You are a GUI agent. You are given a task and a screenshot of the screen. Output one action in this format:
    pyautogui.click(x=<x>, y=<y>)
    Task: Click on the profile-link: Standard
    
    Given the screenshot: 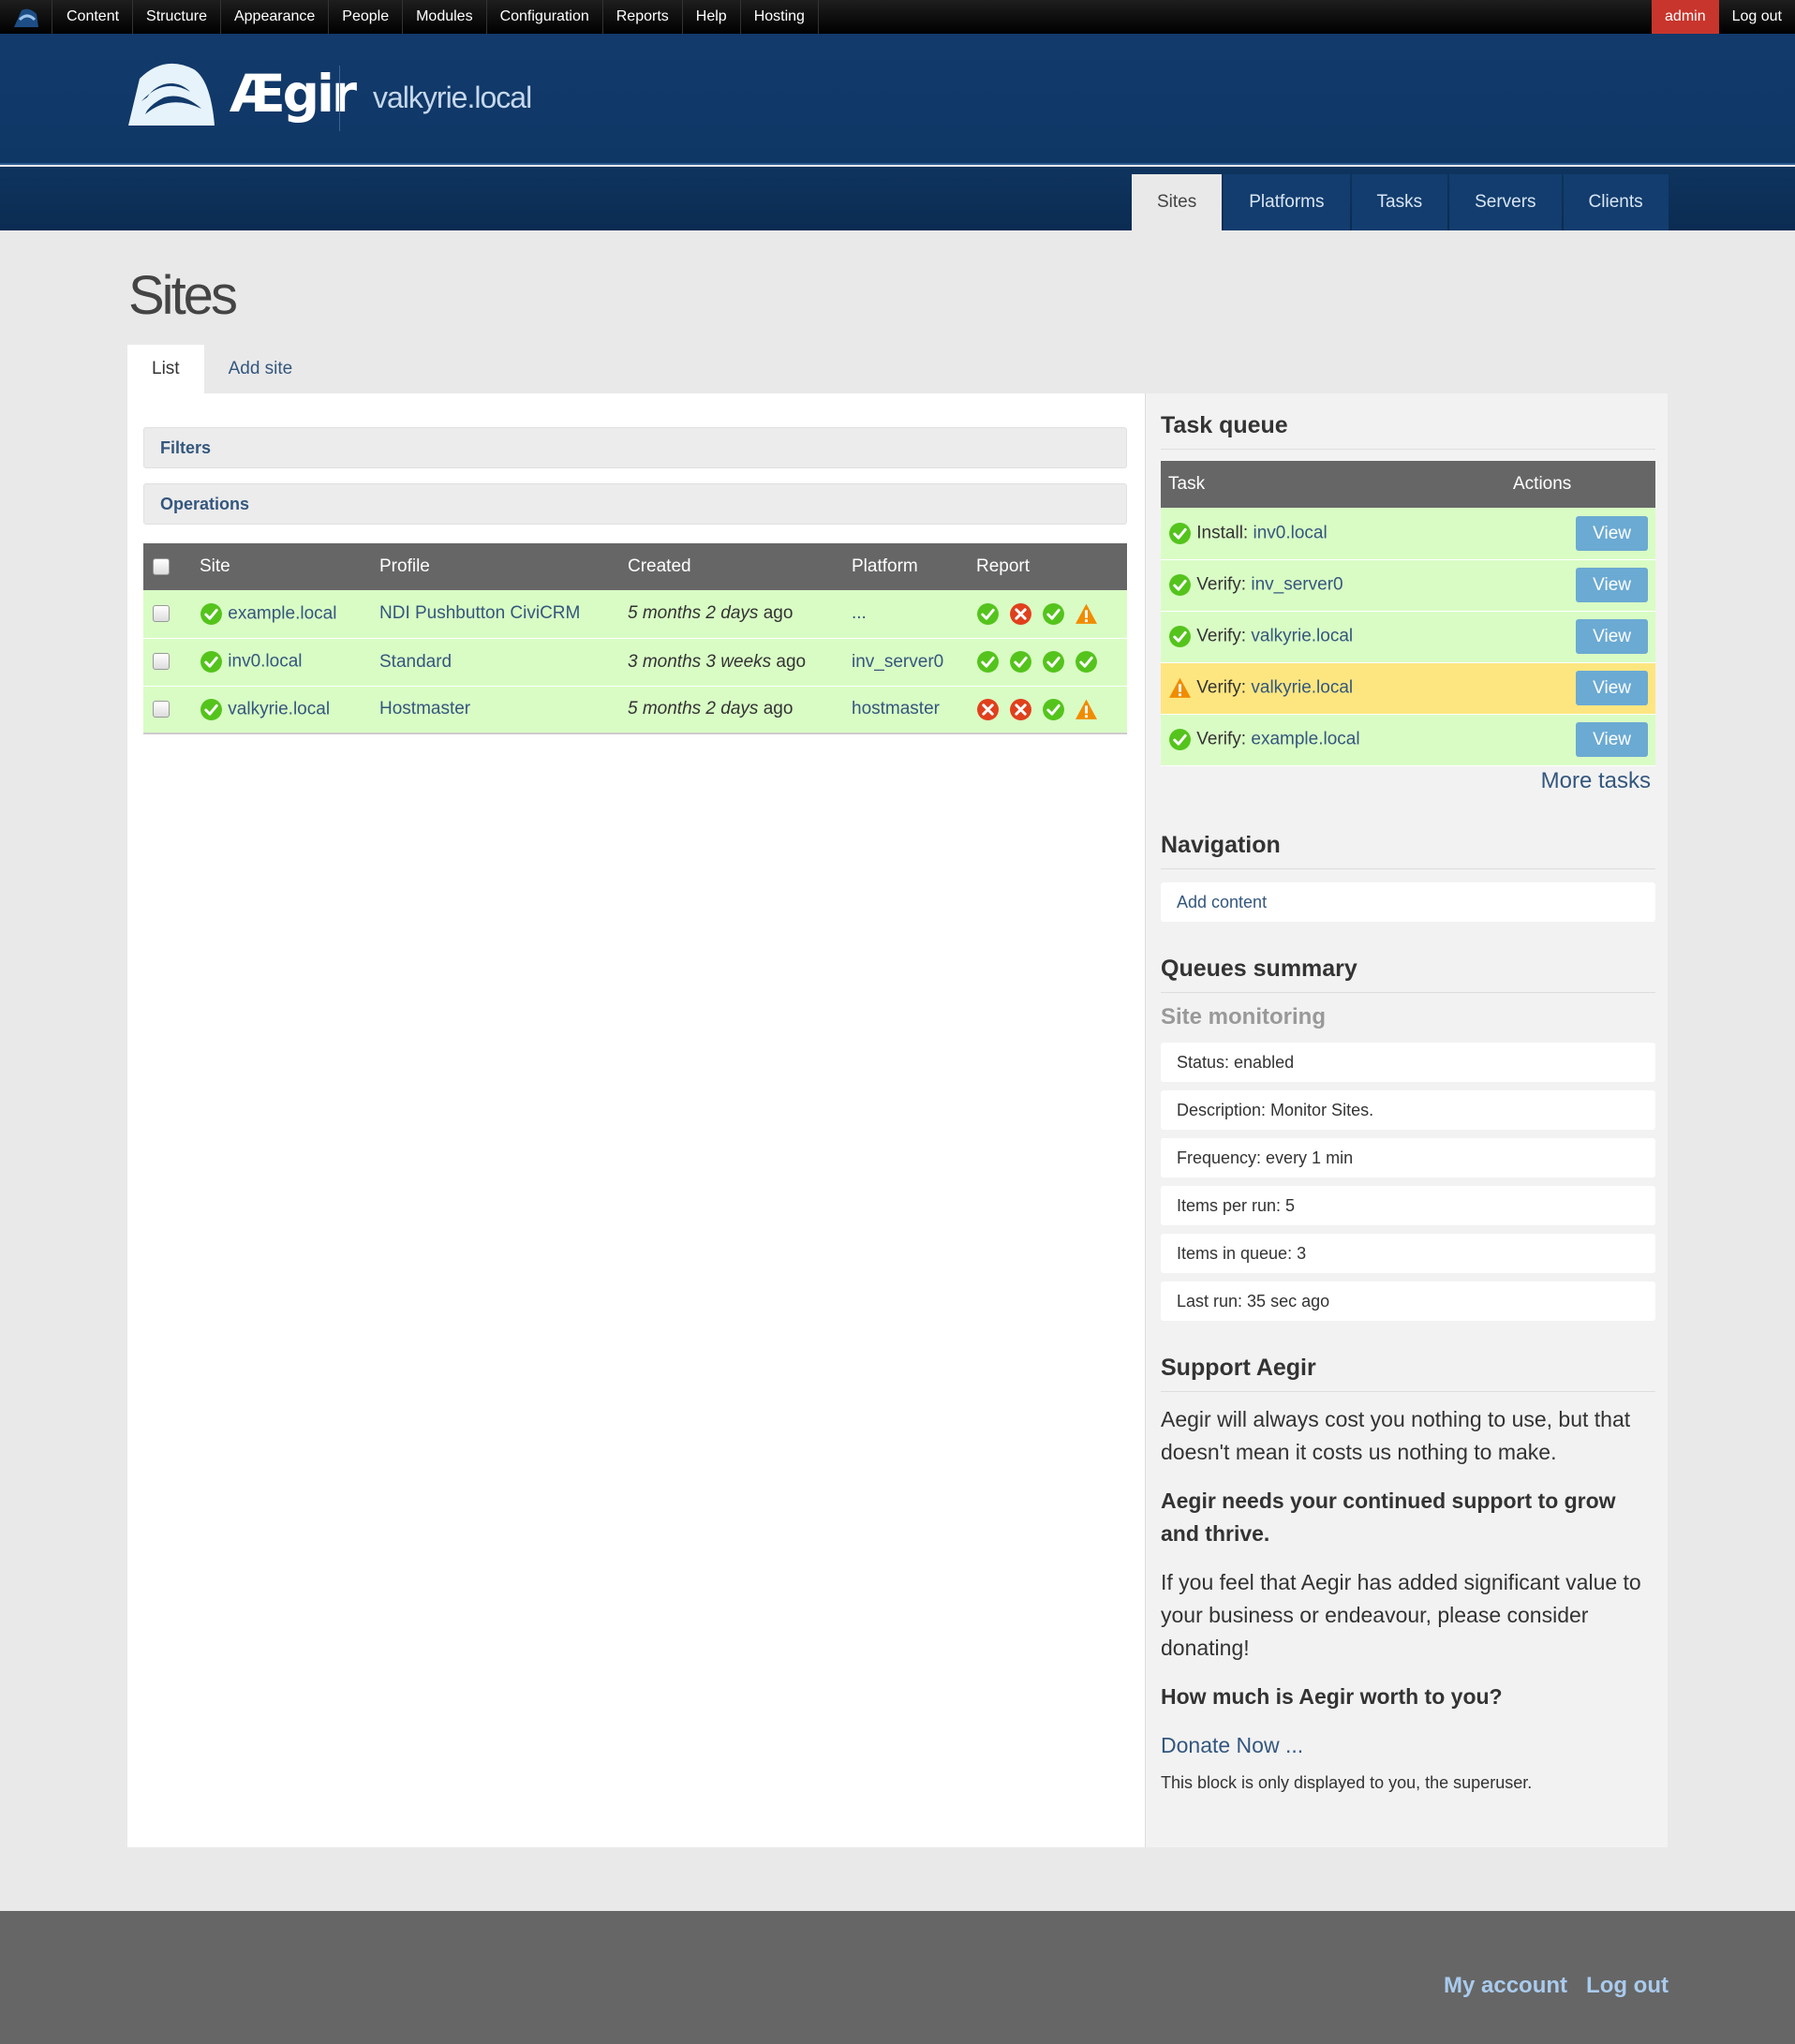 What is the action you would take?
    pyautogui.click(x=415, y=662)
    